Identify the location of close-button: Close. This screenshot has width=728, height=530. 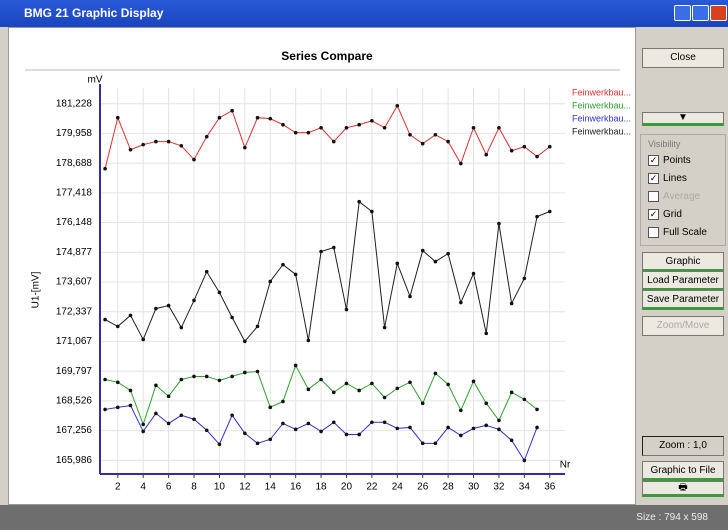
(683, 58).